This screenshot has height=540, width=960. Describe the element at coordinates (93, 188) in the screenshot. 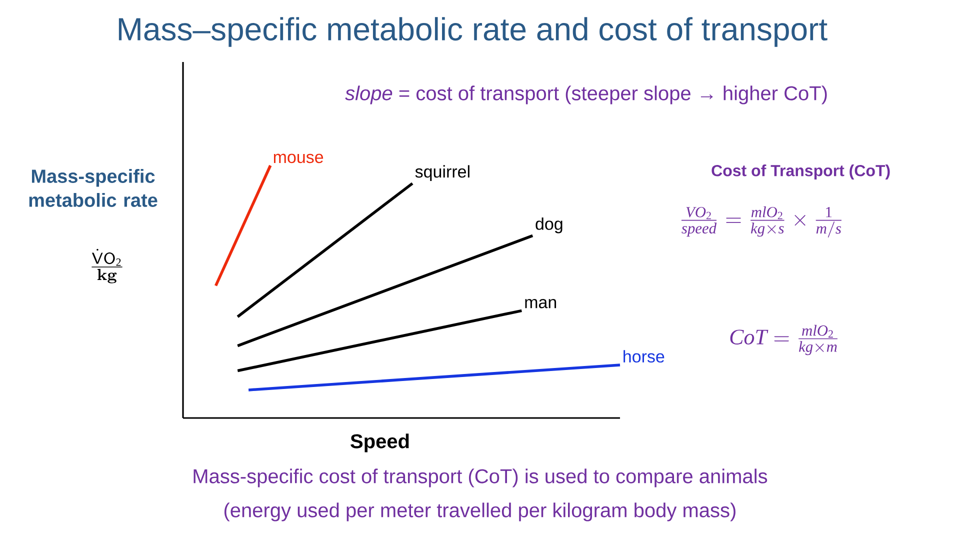

I see `y-axis-title: Mass-specific metabolic rate` at that location.